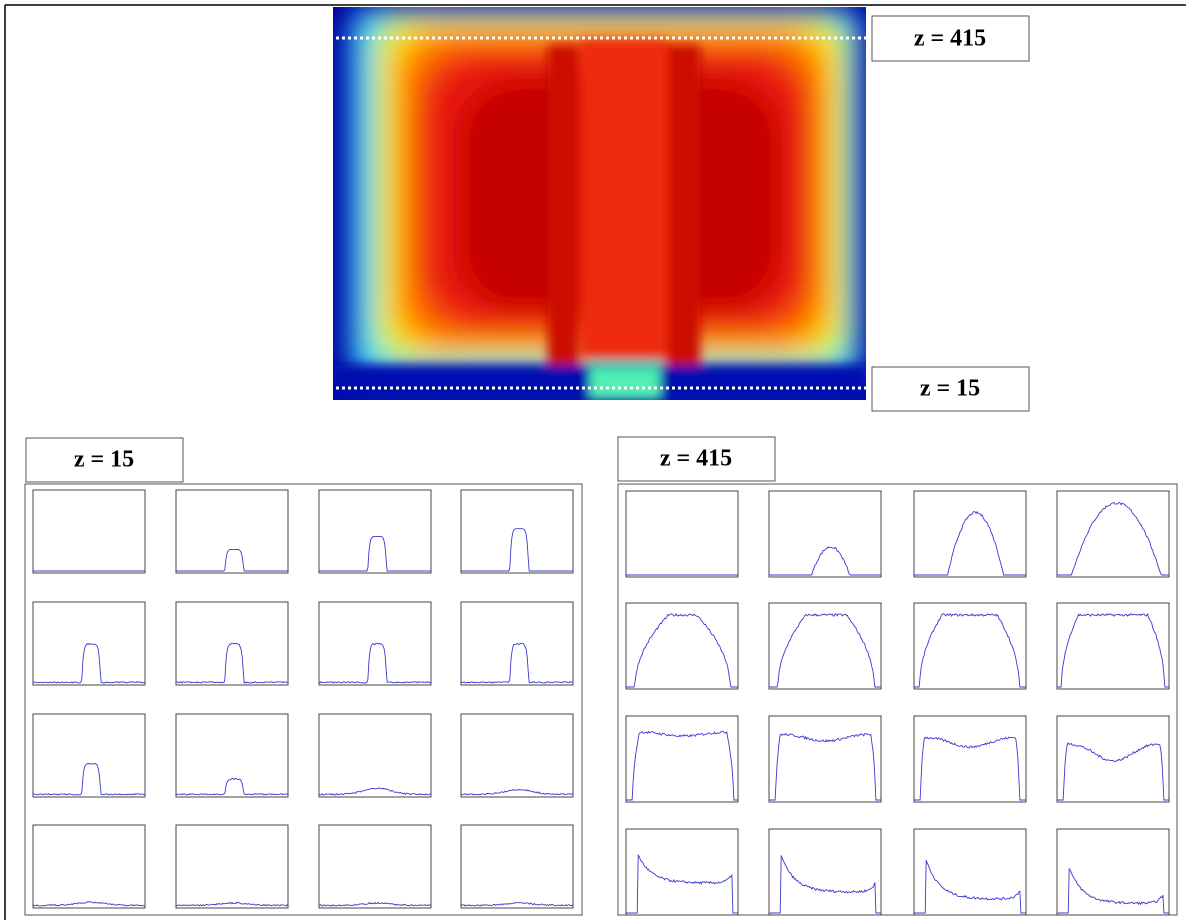 The height and width of the screenshot is (920, 1186). I want to click on panel-title: z = 415, so click(696, 459).